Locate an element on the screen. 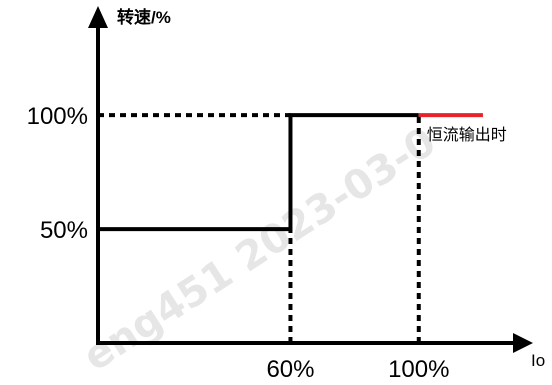 The width and height of the screenshot is (552, 385). y-tick-label-0: 50% is located at coordinates (64, 230).